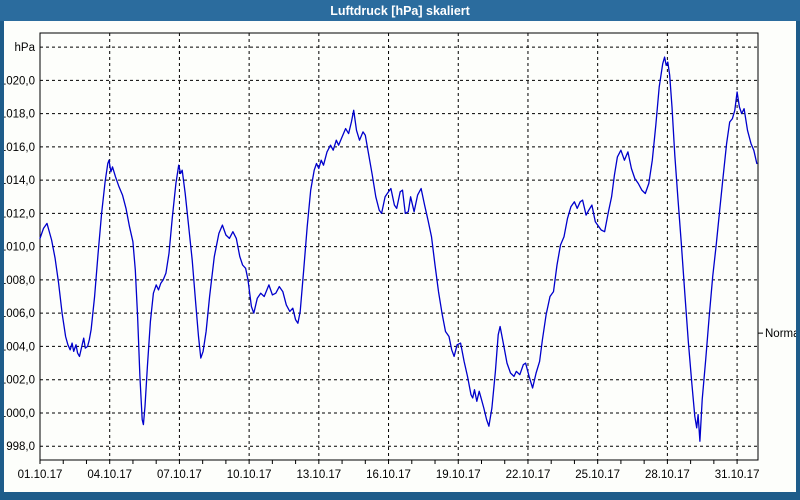 The height and width of the screenshot is (500, 800). What do you see at coordinates (20, 447) in the screenshot?
I see `y-tick-label: 998,0` at bounding box center [20, 447].